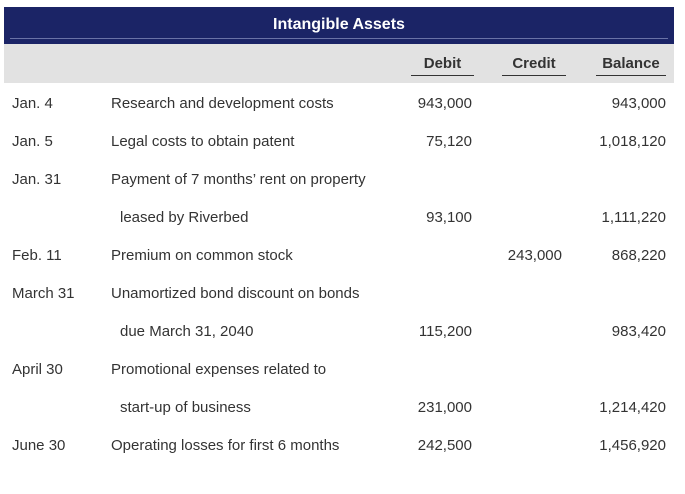 The width and height of the screenshot is (685, 494). What do you see at coordinates (238, 179) in the screenshot?
I see `row-description: Payment of 7 months’ rent on property` at bounding box center [238, 179].